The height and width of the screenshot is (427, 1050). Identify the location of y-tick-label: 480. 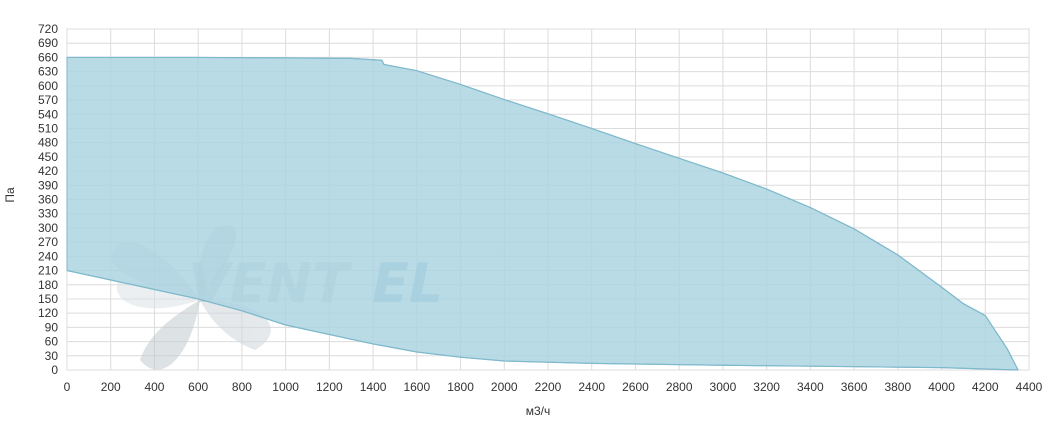
(48, 143).